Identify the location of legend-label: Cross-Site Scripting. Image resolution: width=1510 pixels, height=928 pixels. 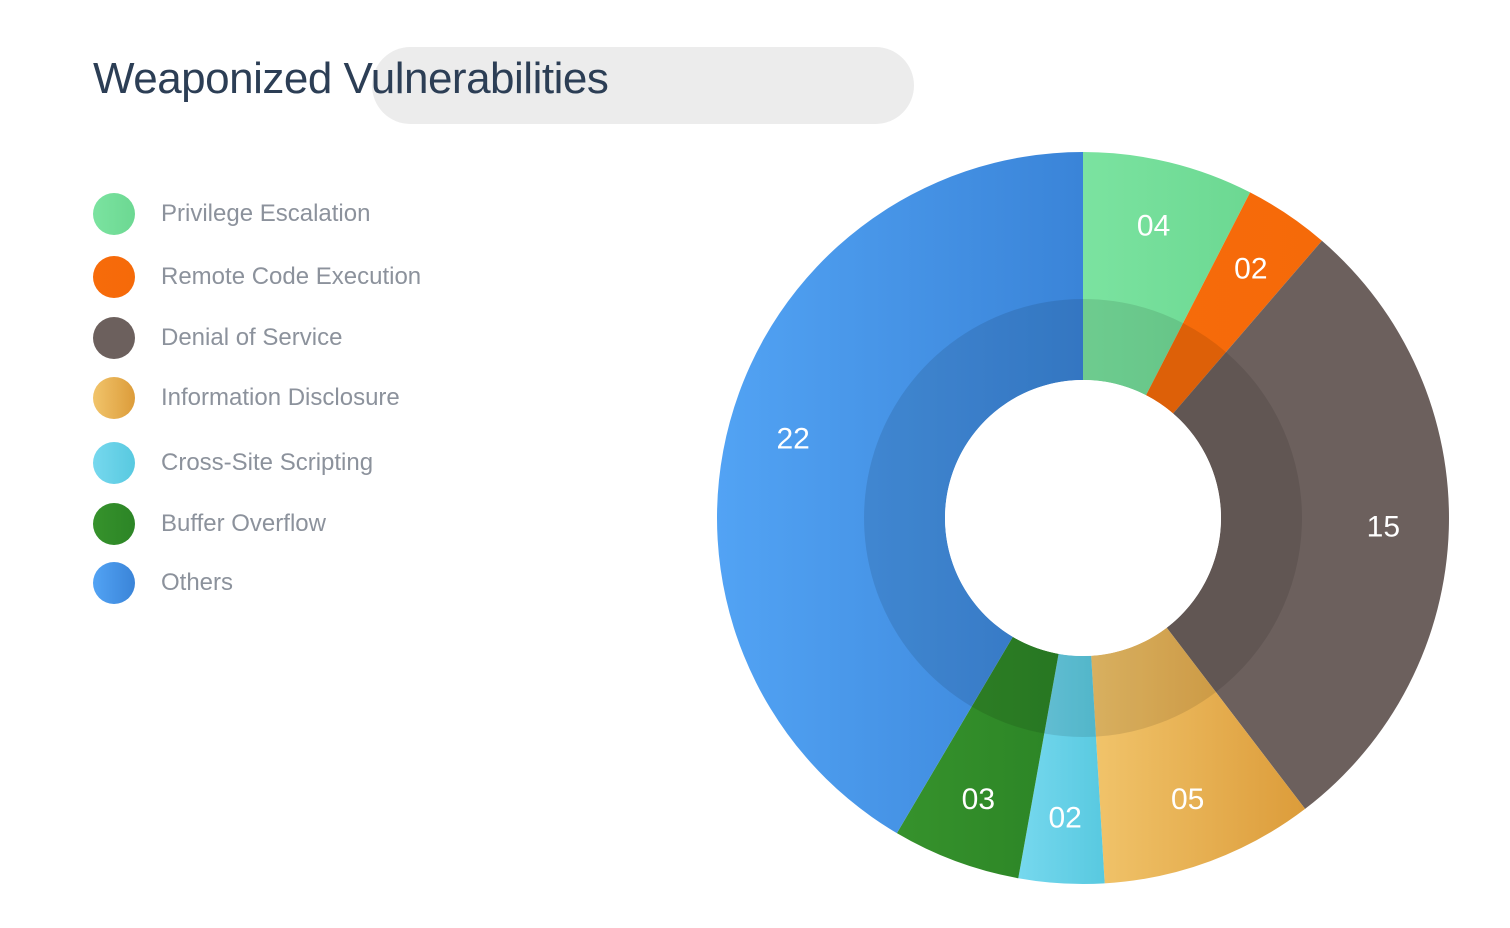
(267, 462).